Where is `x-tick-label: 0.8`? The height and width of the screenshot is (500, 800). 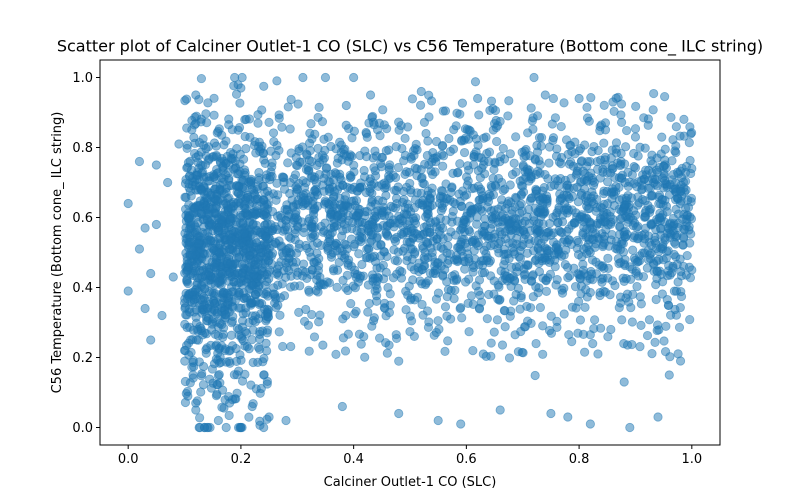
x-tick-label: 0.8 is located at coordinates (579, 459).